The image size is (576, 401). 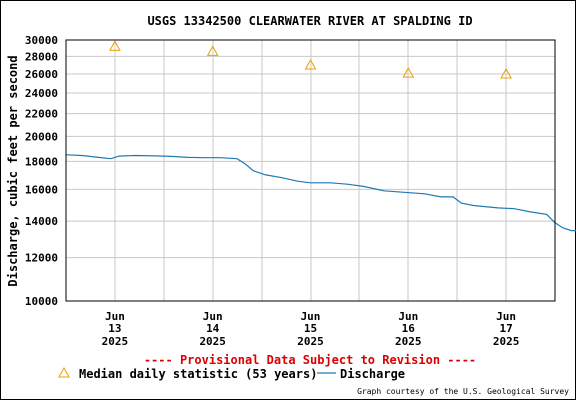 What do you see at coordinates (372, 374) in the screenshot?
I see `legend-discharge-label: Discharge` at bounding box center [372, 374].